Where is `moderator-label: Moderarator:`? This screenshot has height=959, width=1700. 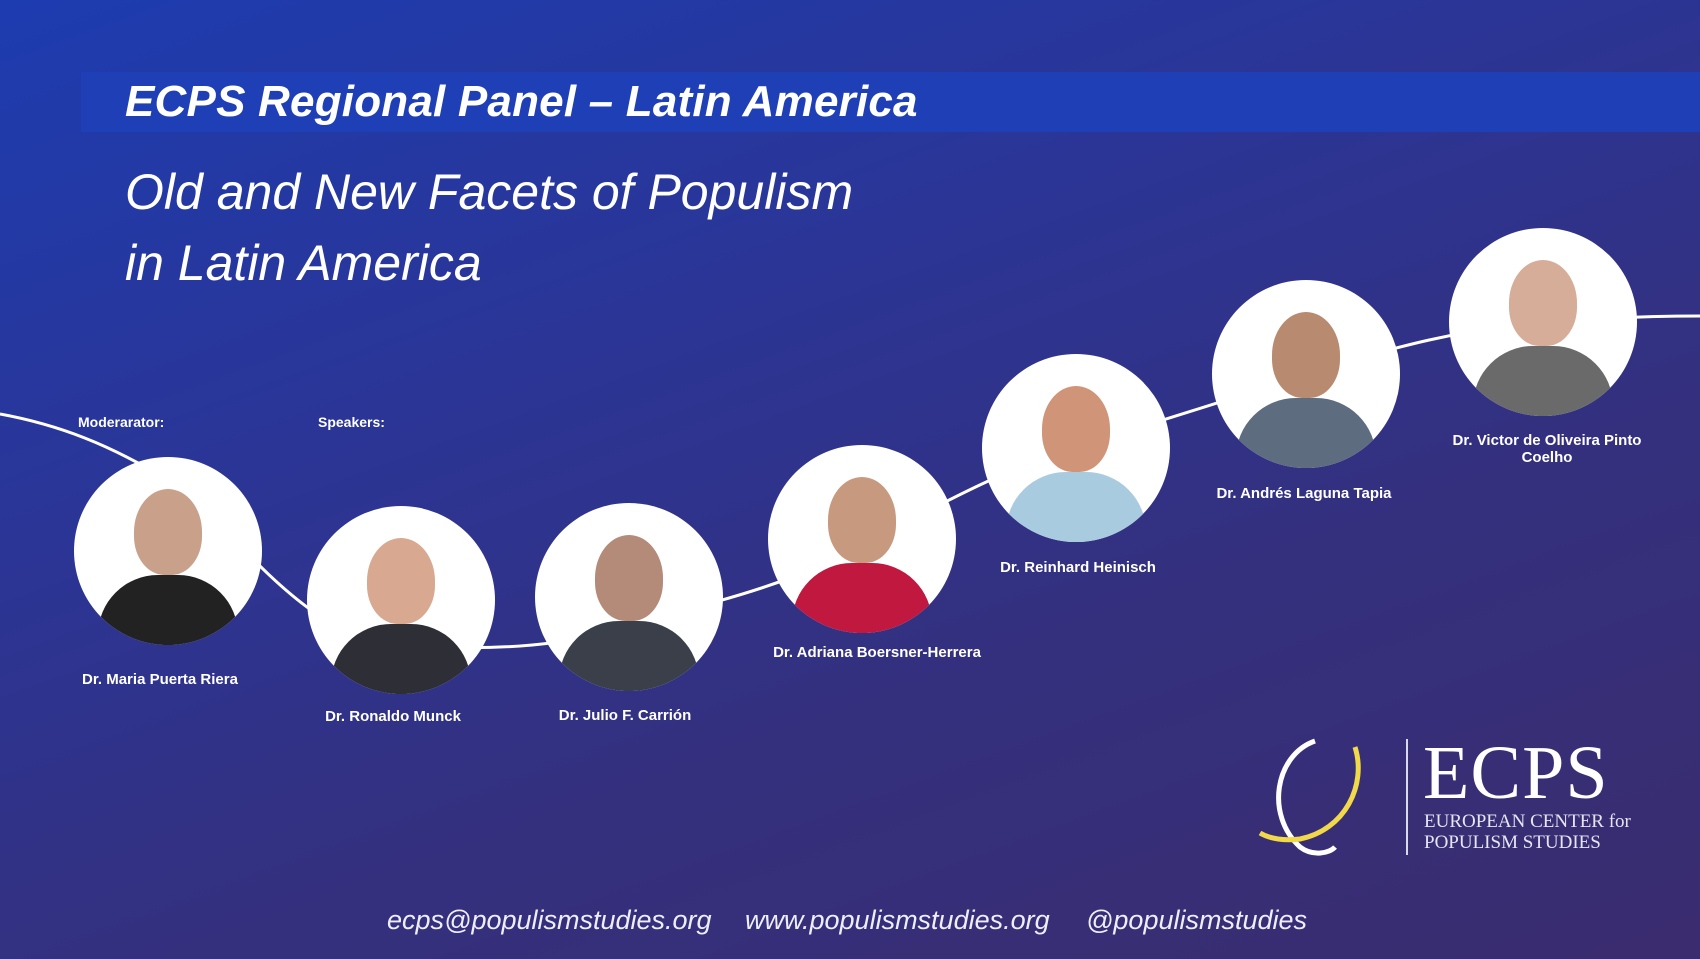 moderator-label: Moderarator: is located at coordinates (121, 422).